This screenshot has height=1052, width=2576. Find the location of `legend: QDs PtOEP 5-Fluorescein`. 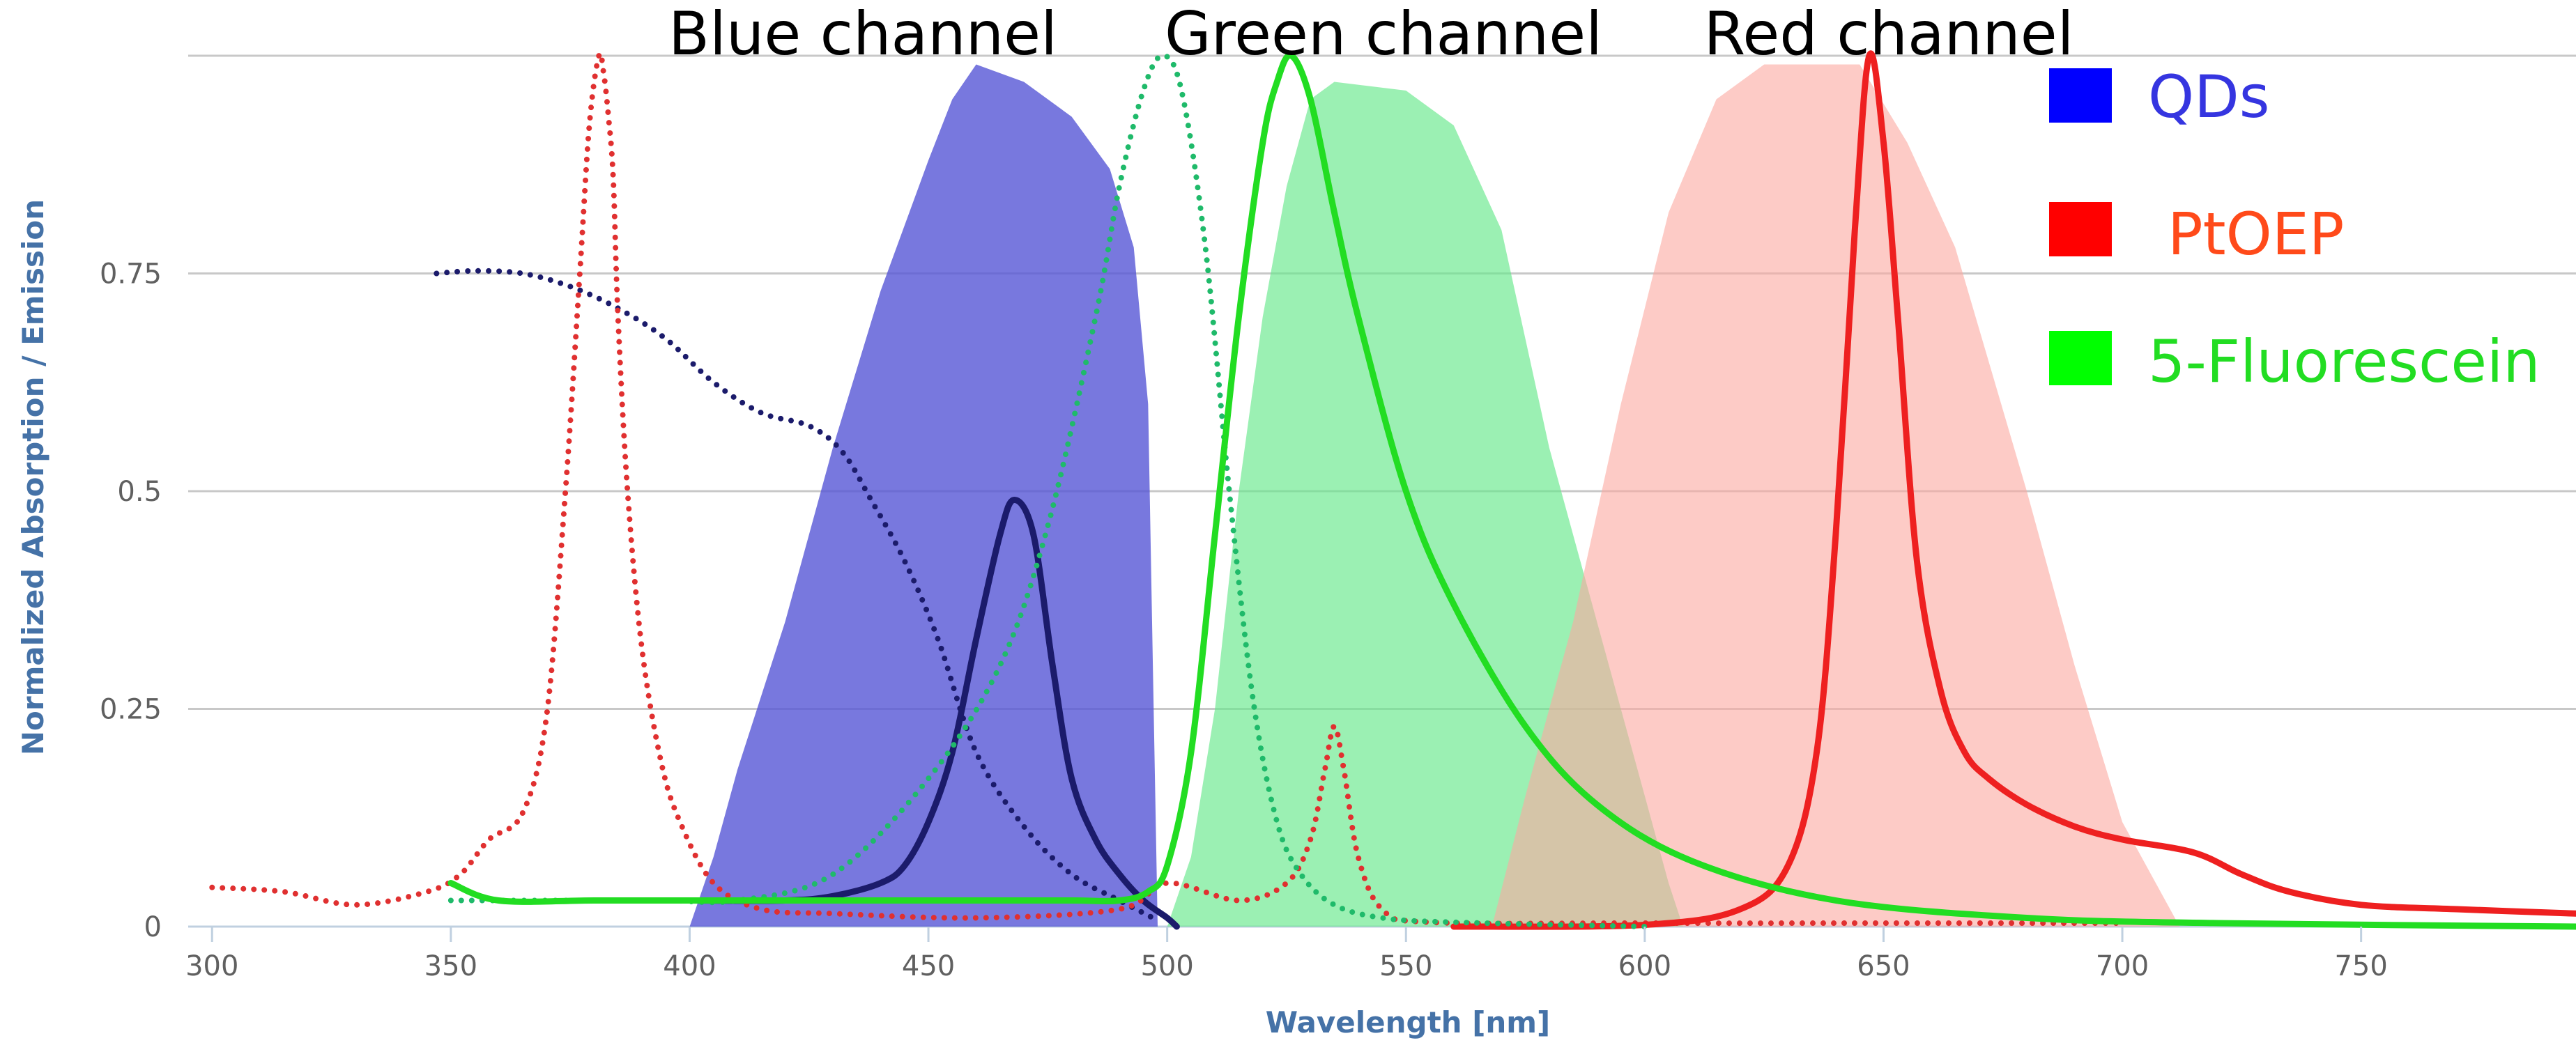

legend: QDs PtOEP 5-Fluorescein is located at coordinates (2294, 229).